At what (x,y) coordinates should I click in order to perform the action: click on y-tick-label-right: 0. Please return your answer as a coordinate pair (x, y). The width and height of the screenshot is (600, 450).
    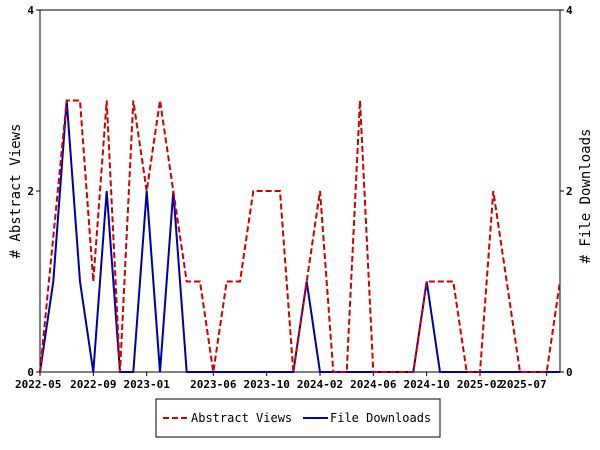
    Looking at the image, I should click on (569, 372).